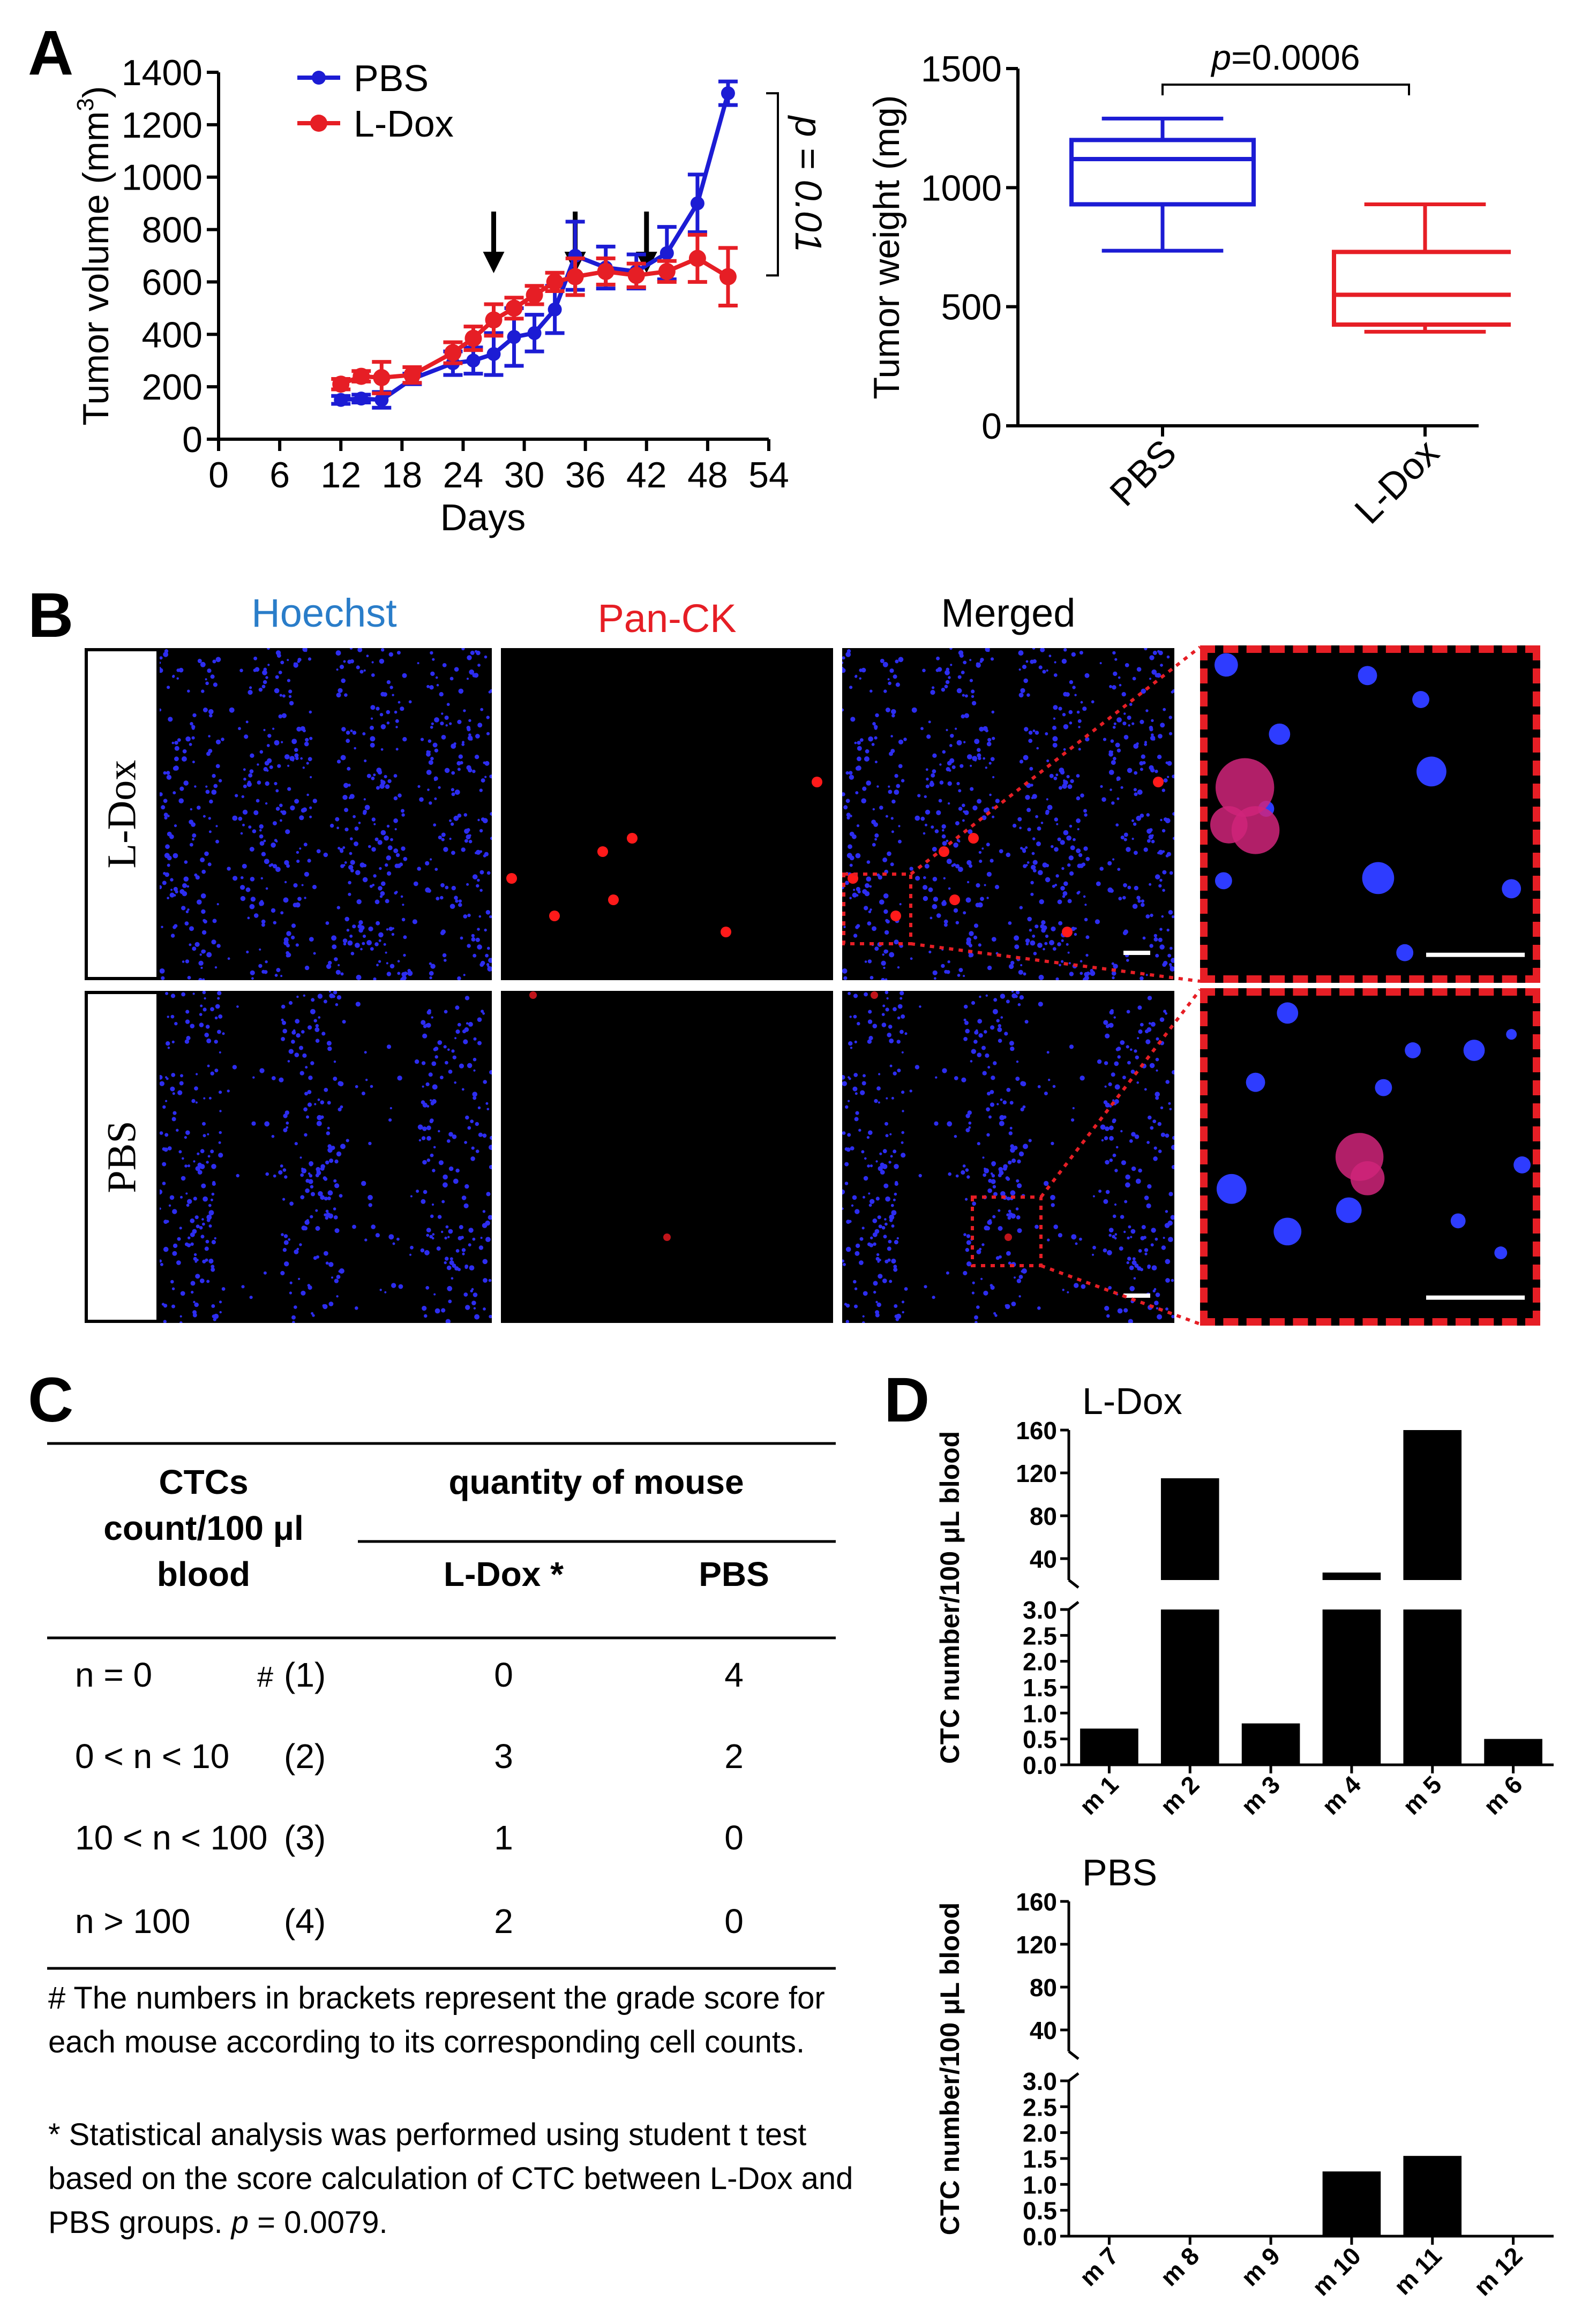 The width and height of the screenshot is (1589, 2324). I want to click on box-l-dox, so click(1422, 268).